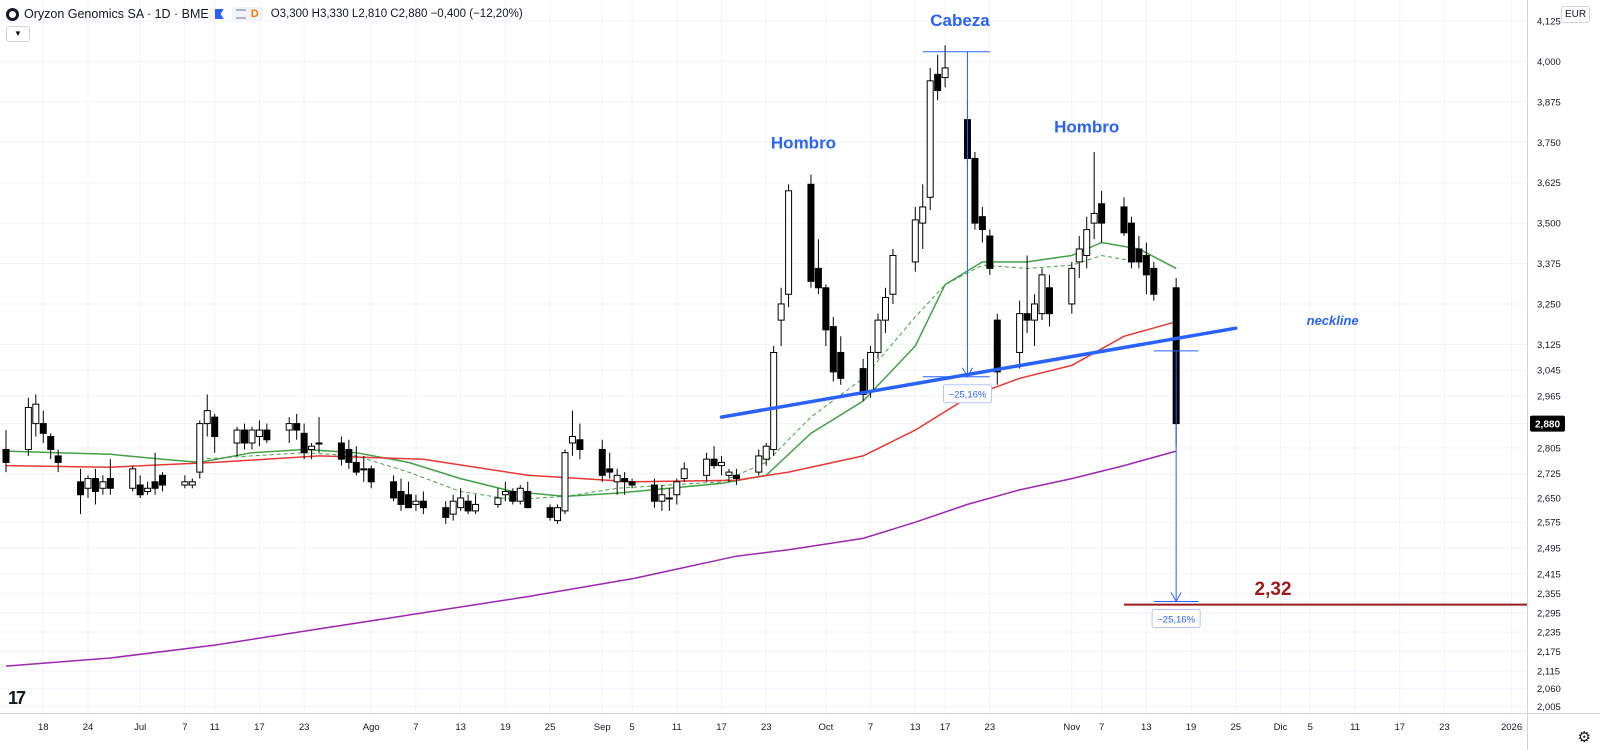  Describe the element at coordinates (1511, 727) in the screenshot. I see `time-tick-label: 2026` at that location.